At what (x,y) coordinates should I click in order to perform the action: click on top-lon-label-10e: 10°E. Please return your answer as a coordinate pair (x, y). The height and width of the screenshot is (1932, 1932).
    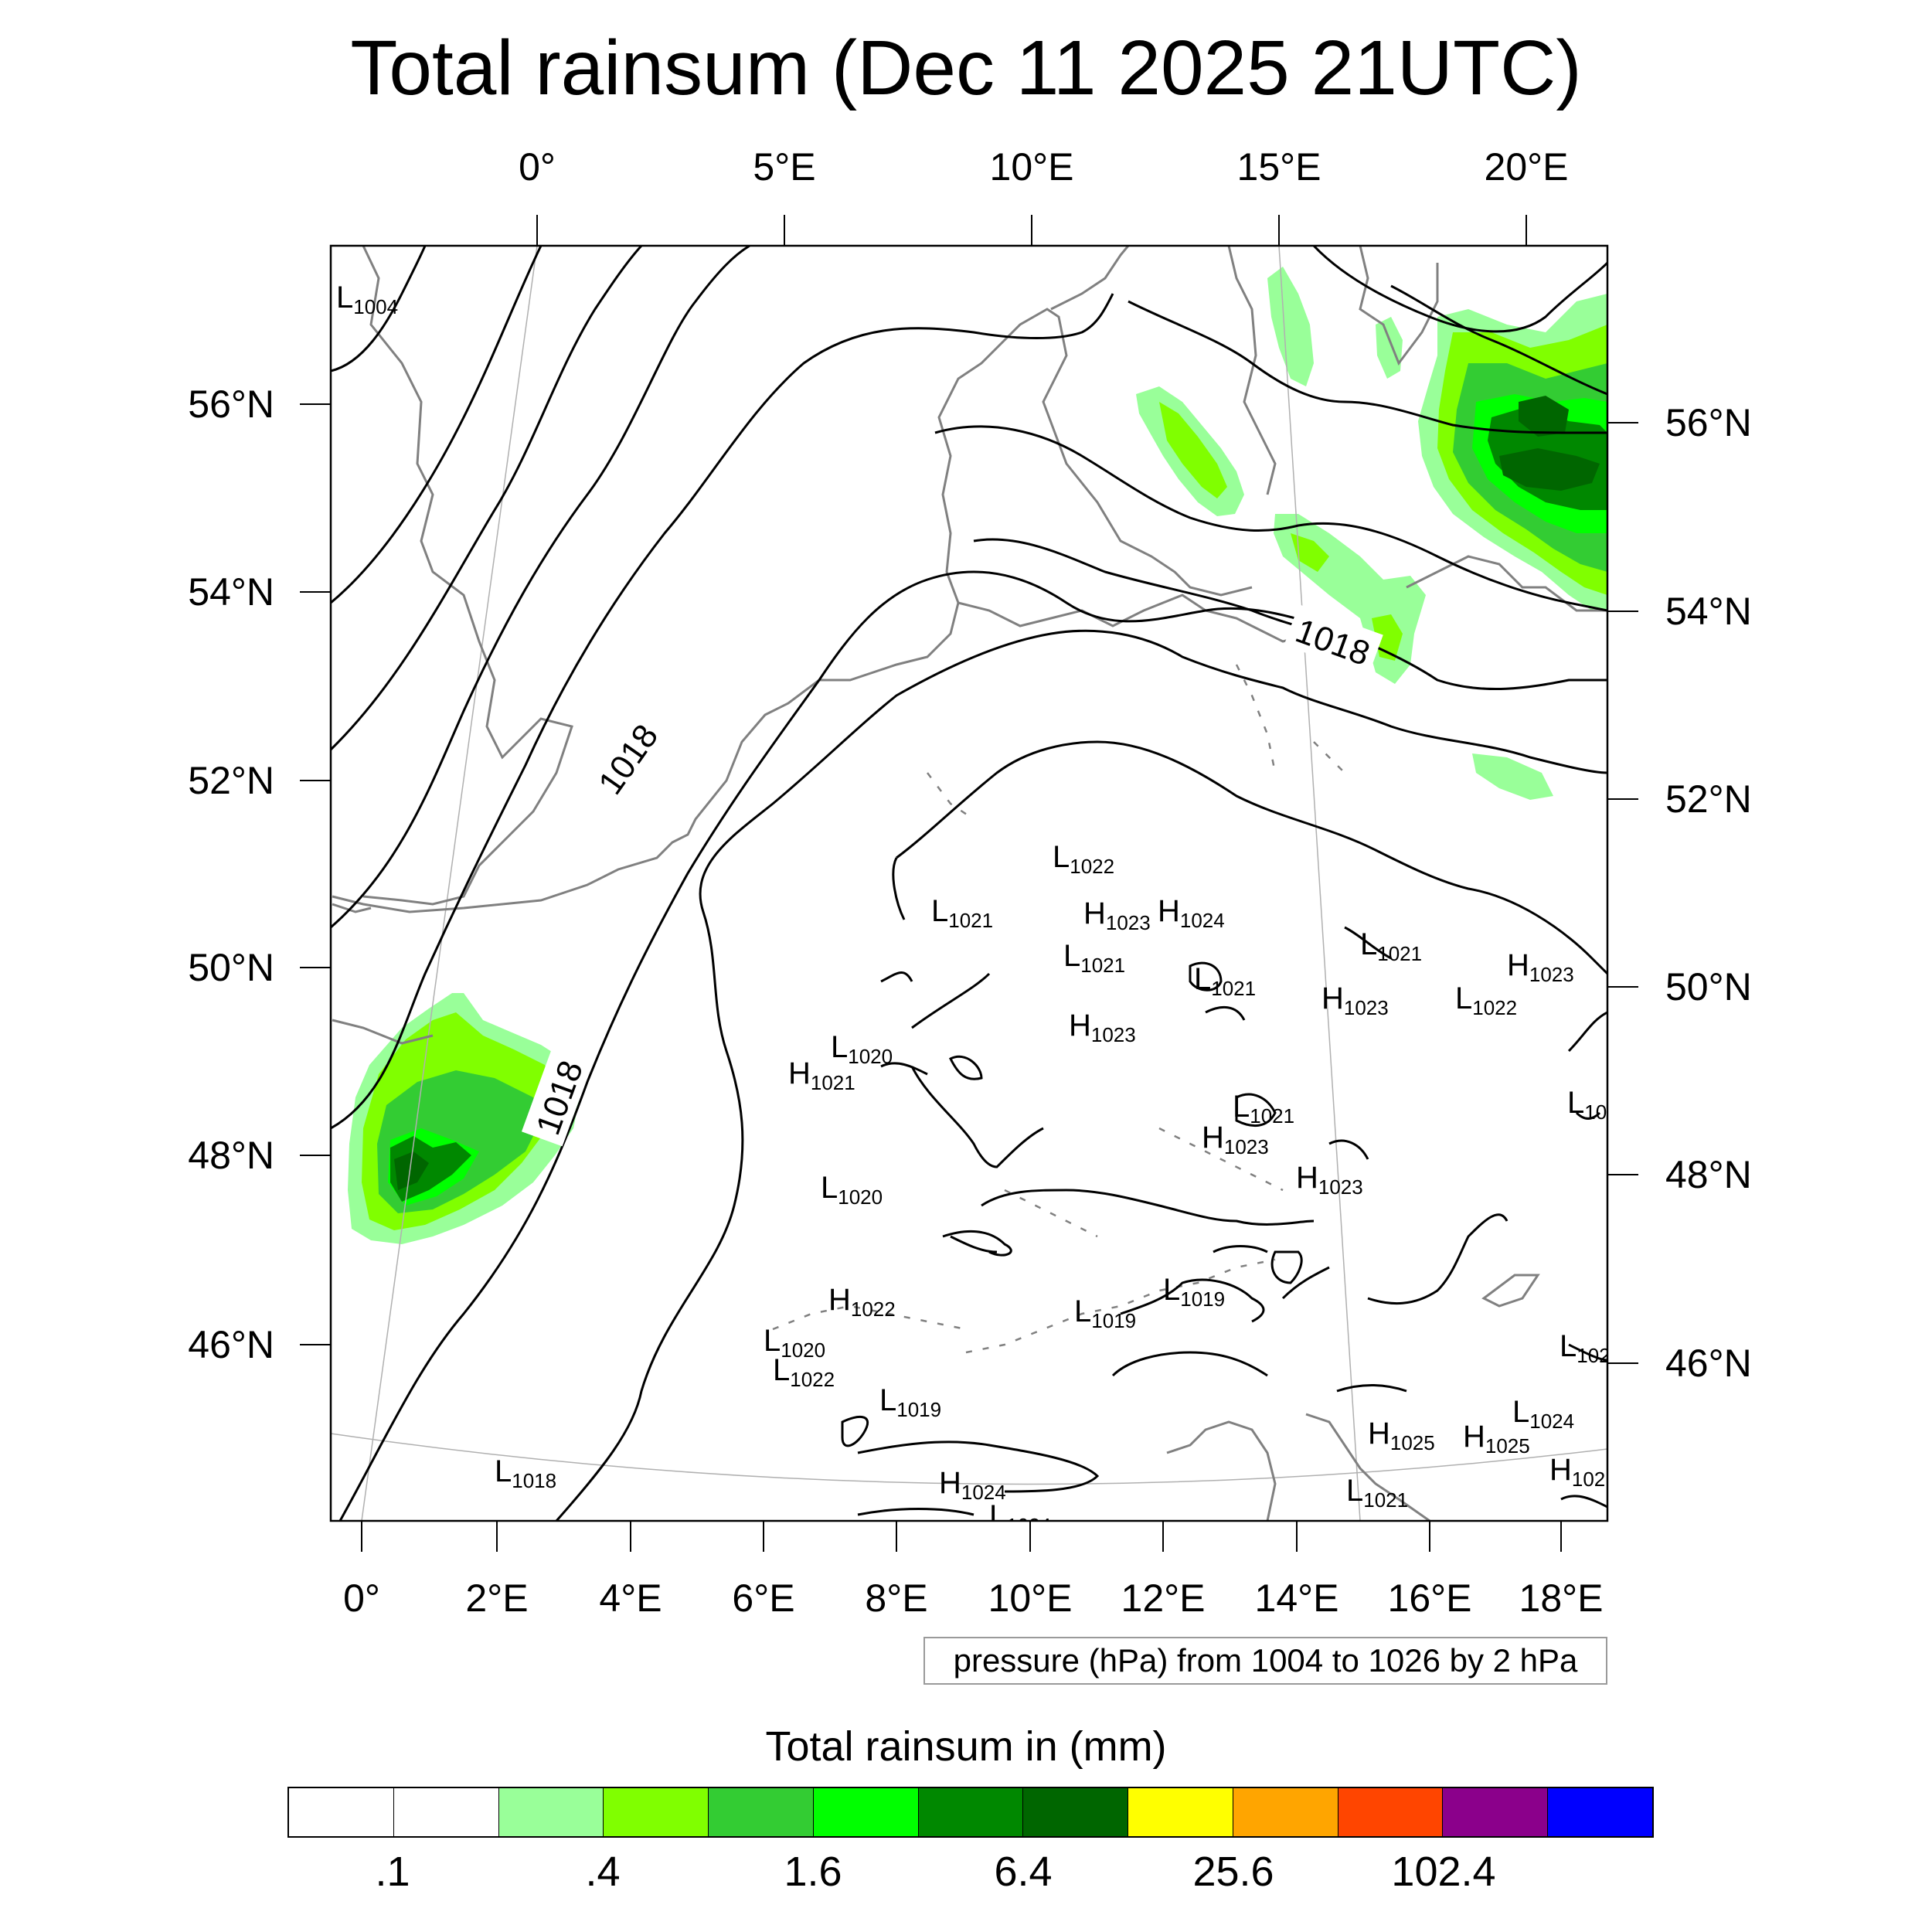
    Looking at the image, I should click on (1031, 167).